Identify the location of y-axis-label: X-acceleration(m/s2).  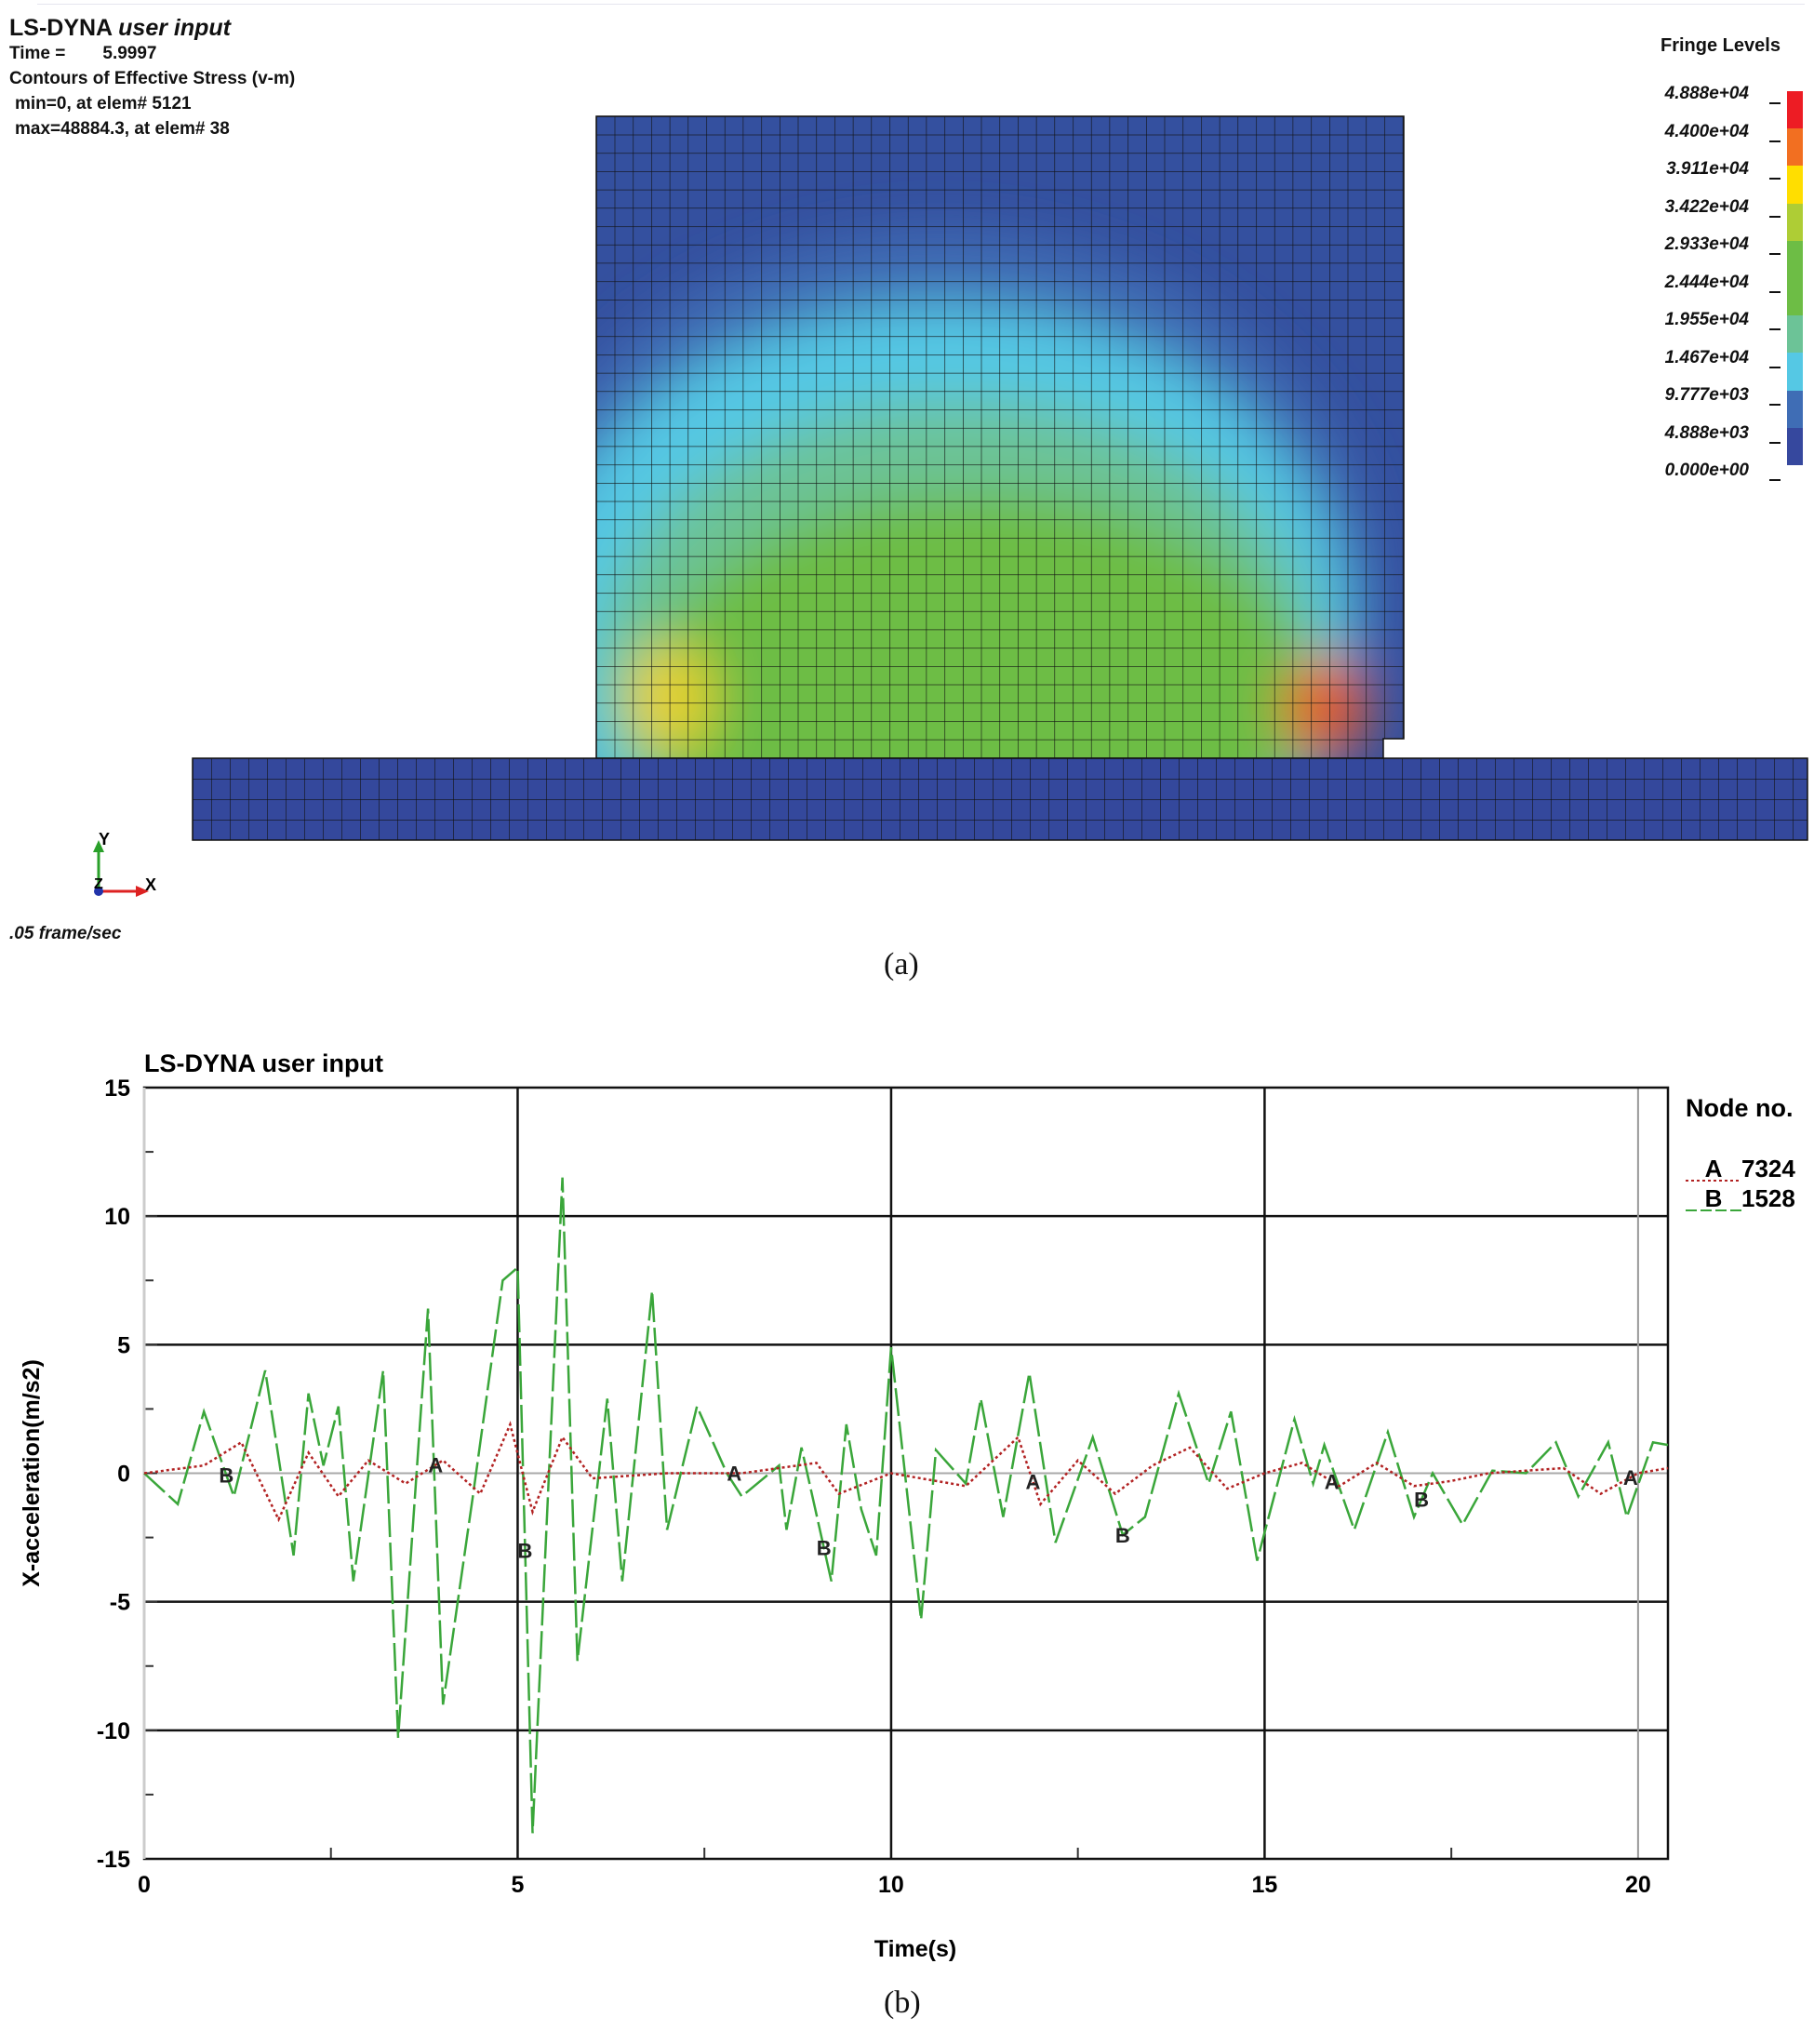
(32, 1473).